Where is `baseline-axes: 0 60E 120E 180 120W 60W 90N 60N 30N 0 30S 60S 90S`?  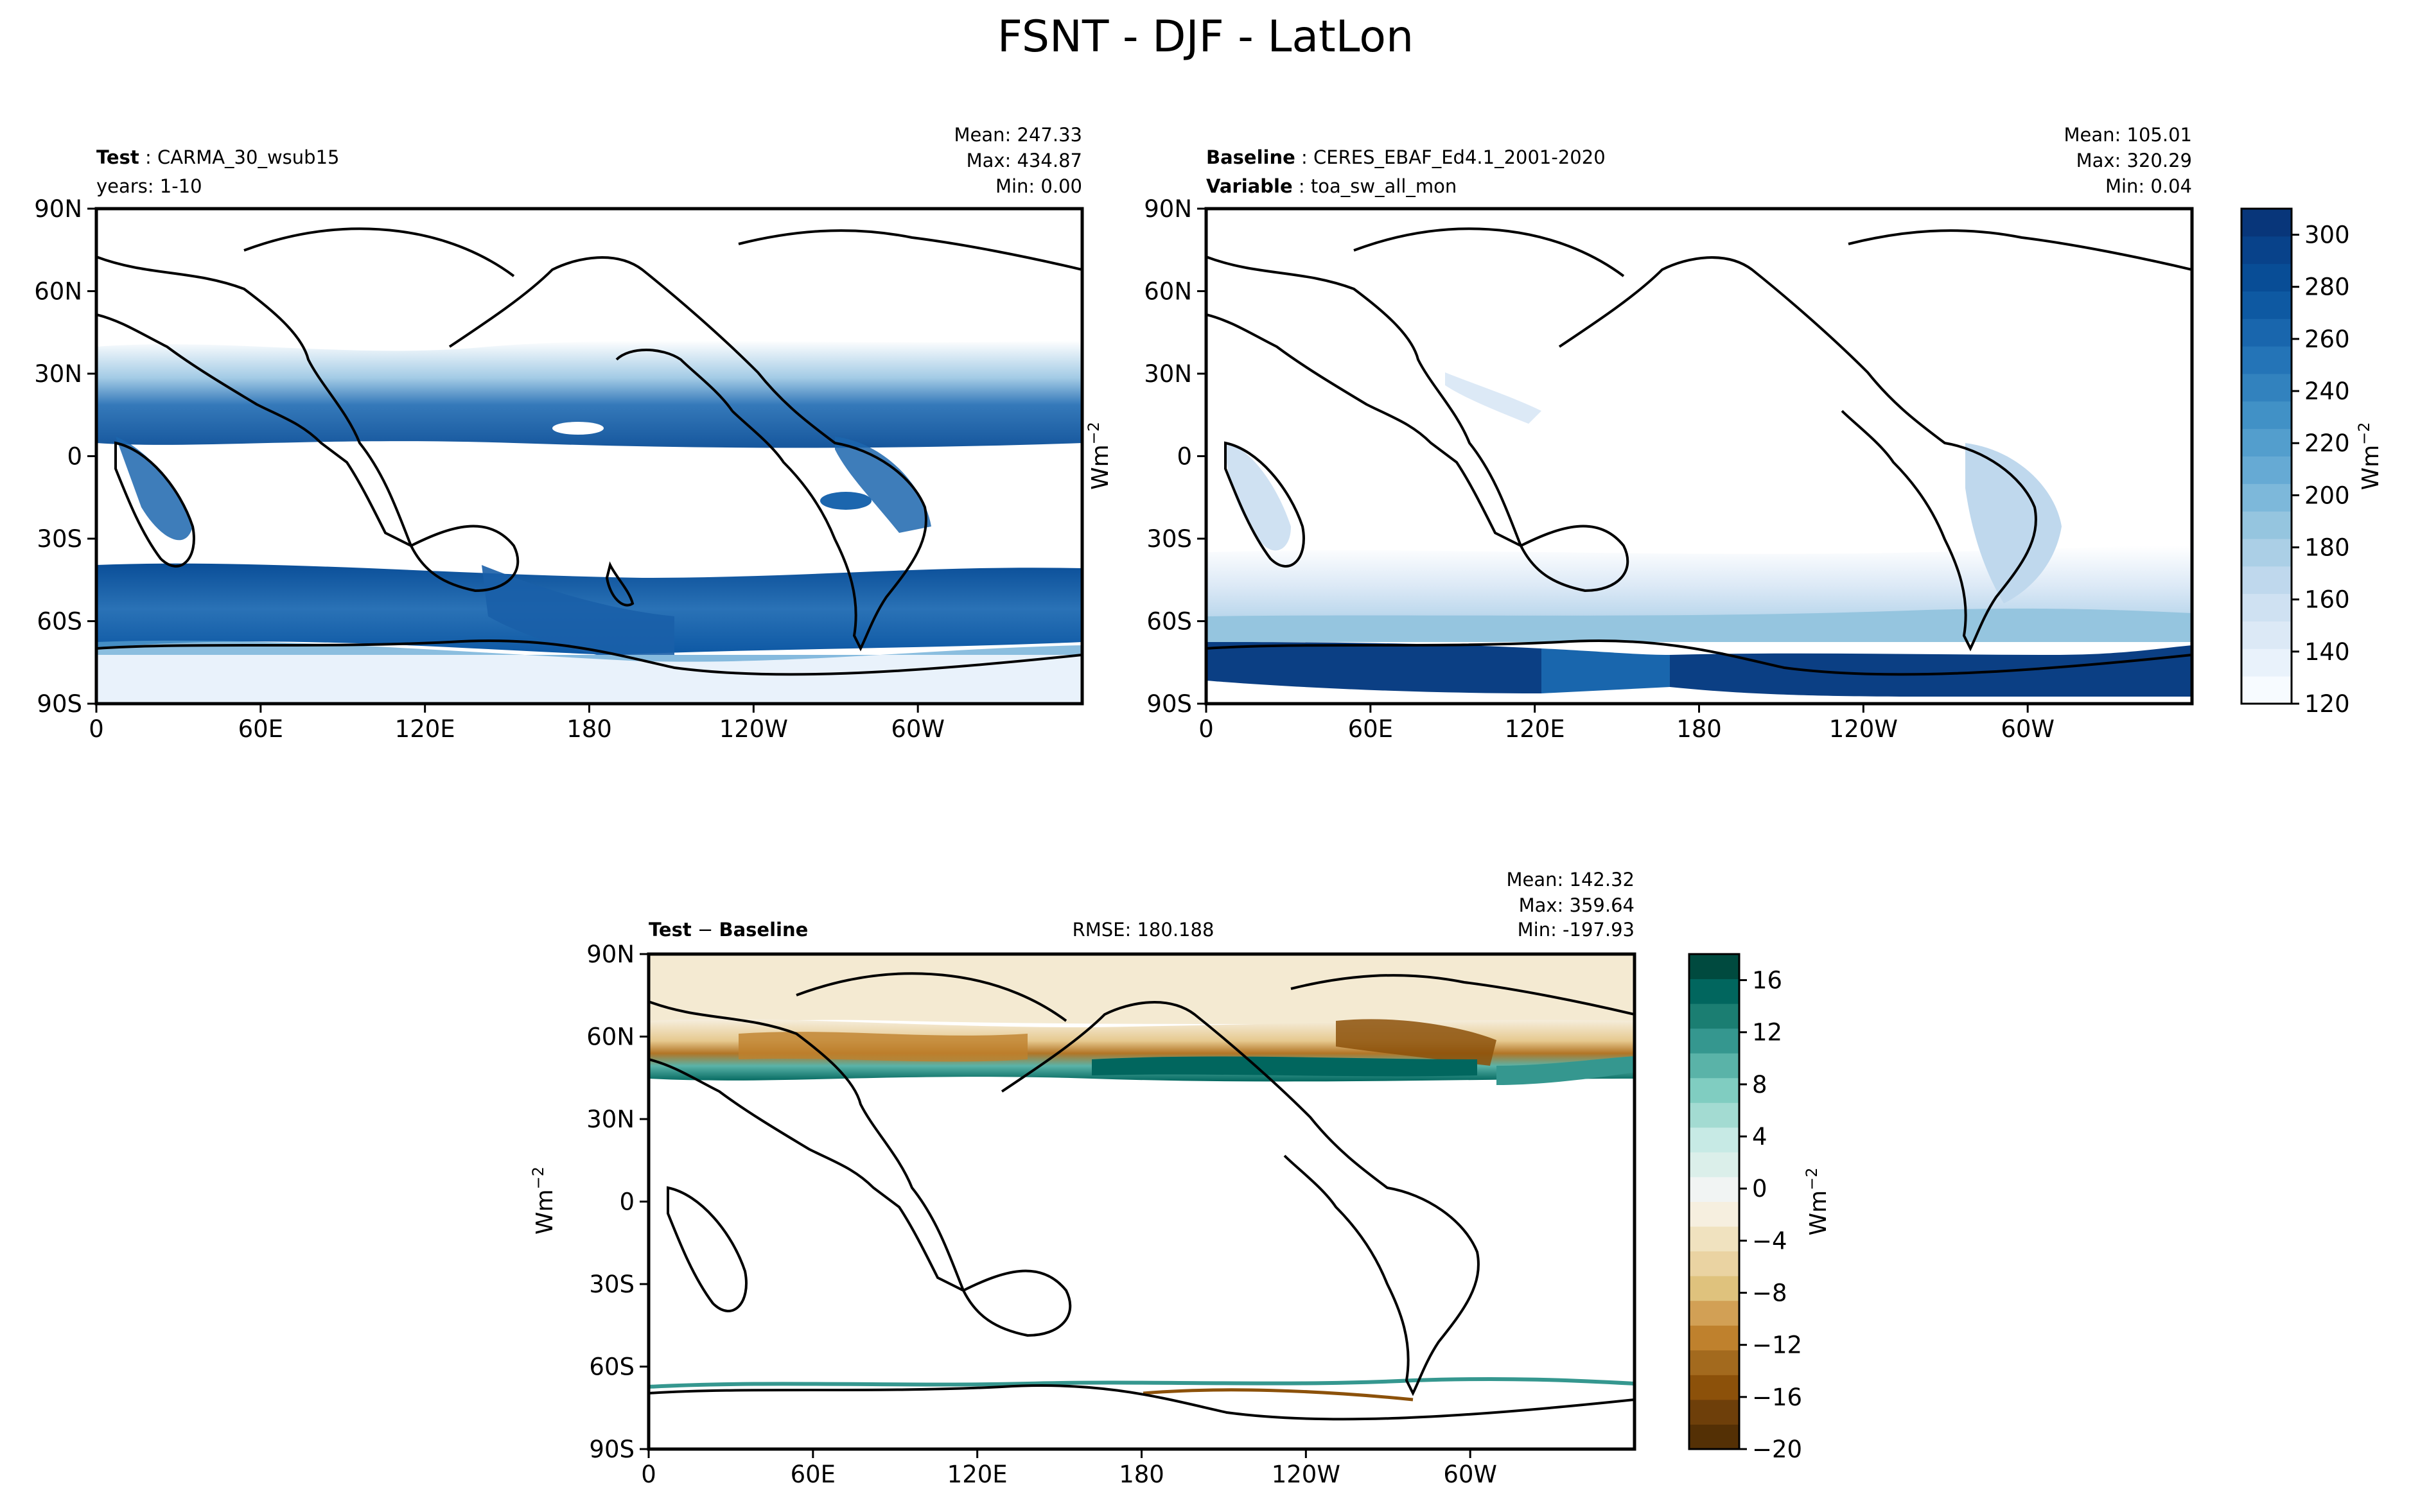
baseline-axes: 0 60E 120E 180 120W 60W 90N 60N 30N 0 30S 60S 90S is located at coordinates (1599, 469).